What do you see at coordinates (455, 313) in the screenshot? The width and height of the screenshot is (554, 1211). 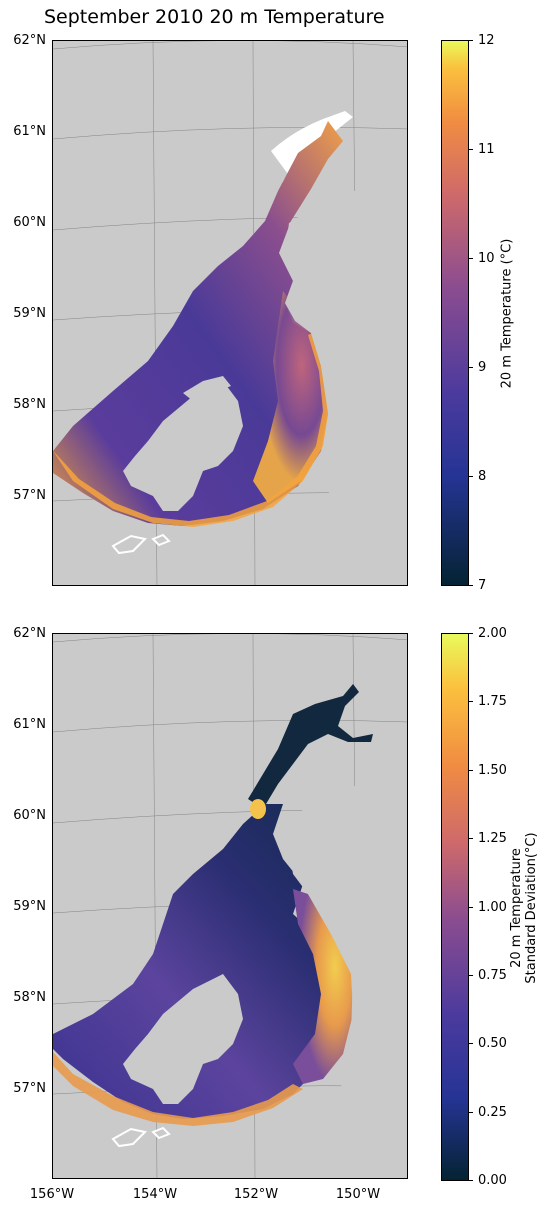 I see `colorbar-temperature` at bounding box center [455, 313].